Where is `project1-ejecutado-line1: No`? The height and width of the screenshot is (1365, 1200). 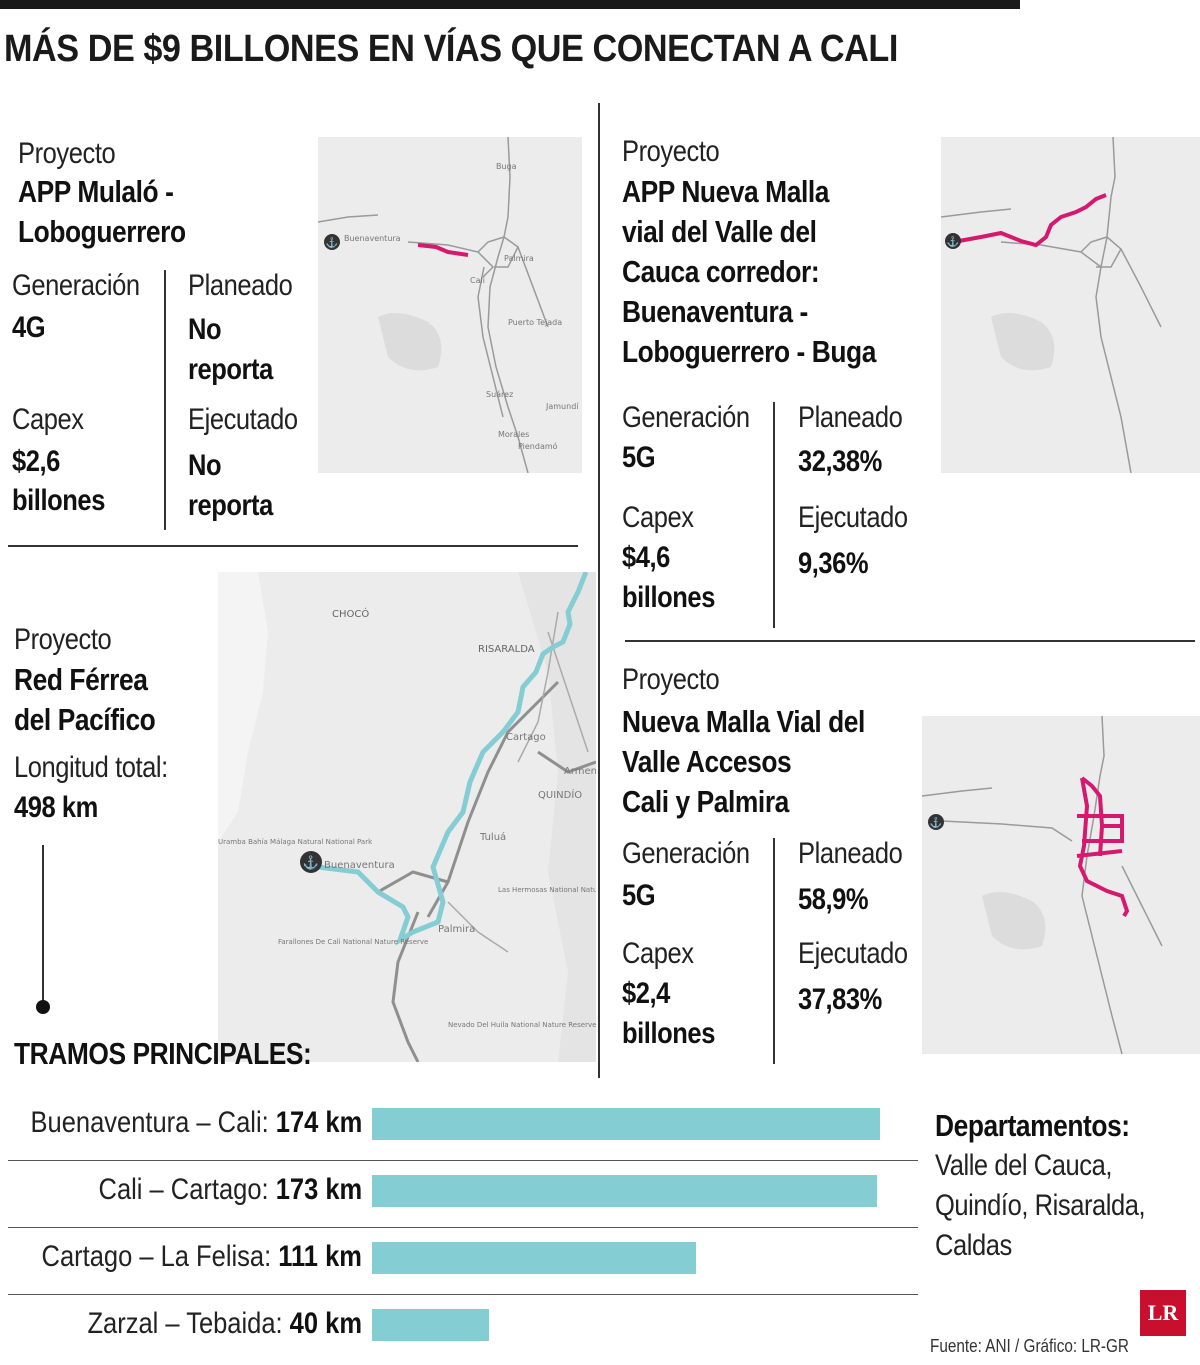 project1-ejecutado-line1: No is located at coordinates (205, 465).